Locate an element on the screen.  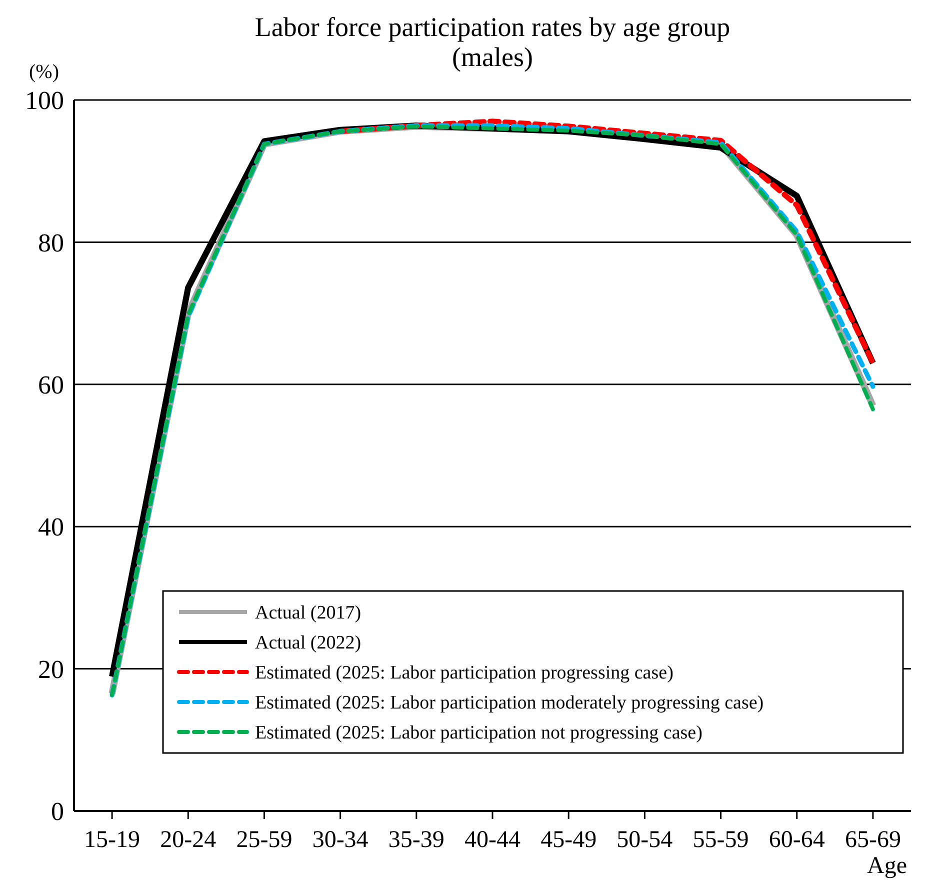
y-tick-label: 40 is located at coordinates (51, 527).